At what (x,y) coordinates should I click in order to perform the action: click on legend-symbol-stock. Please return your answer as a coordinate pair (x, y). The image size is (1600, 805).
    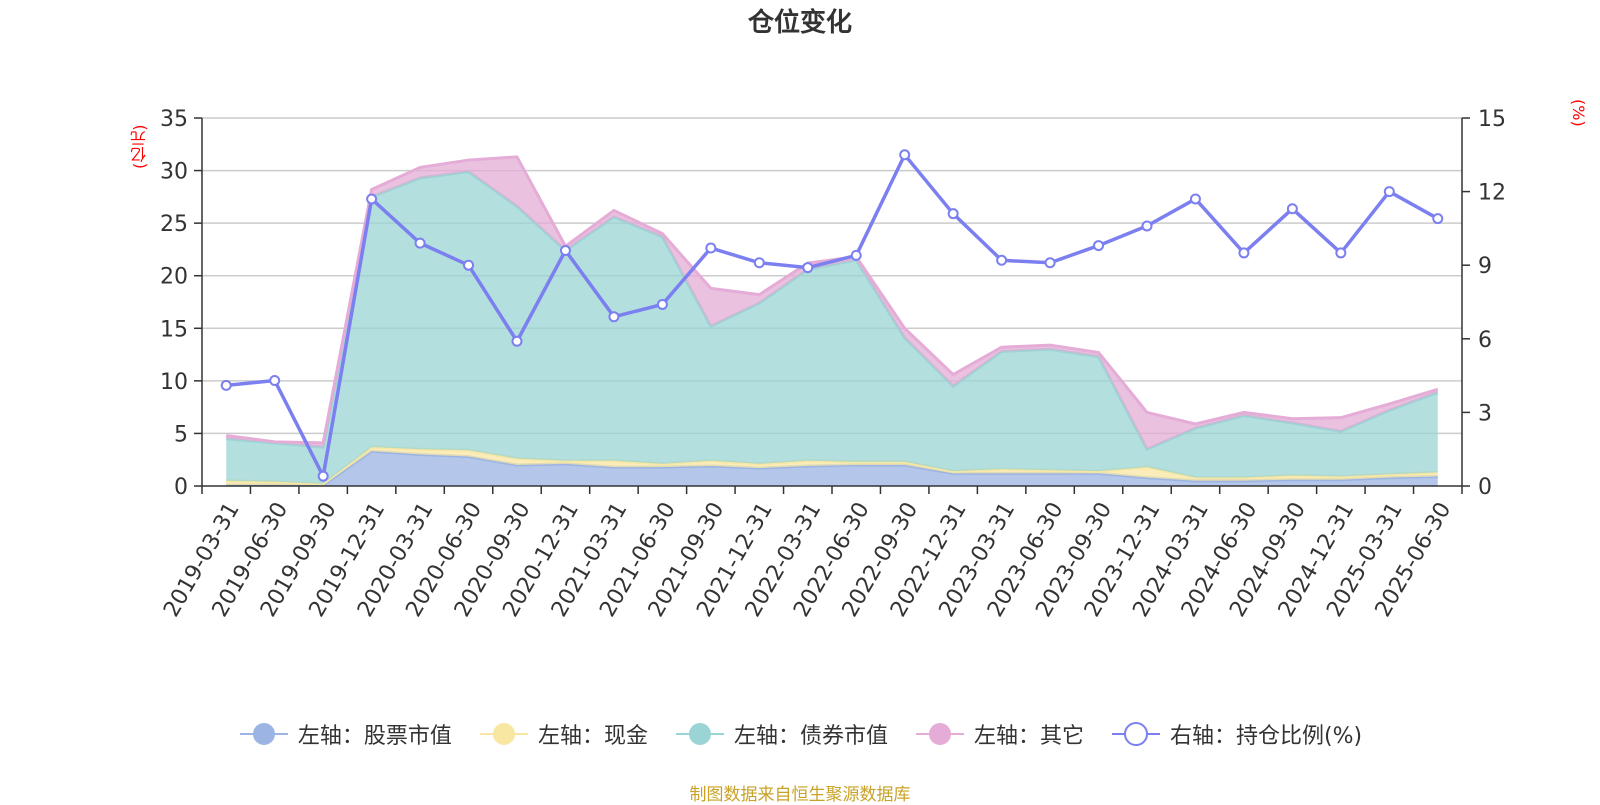
    Looking at the image, I should click on (263, 734).